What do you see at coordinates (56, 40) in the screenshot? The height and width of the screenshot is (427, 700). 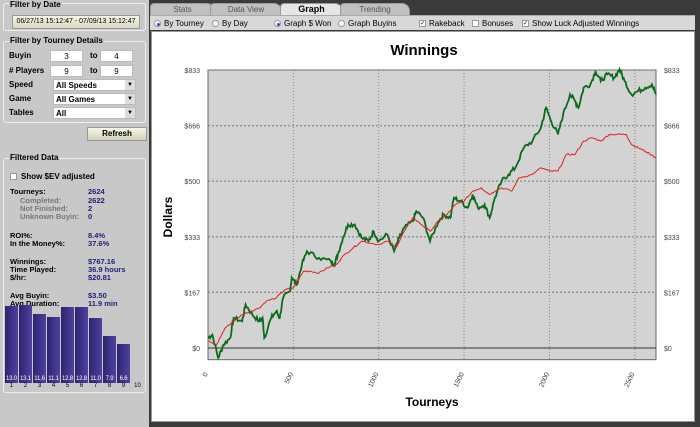 I see `tourney-filter-title: Filter by Tourney Details` at bounding box center [56, 40].